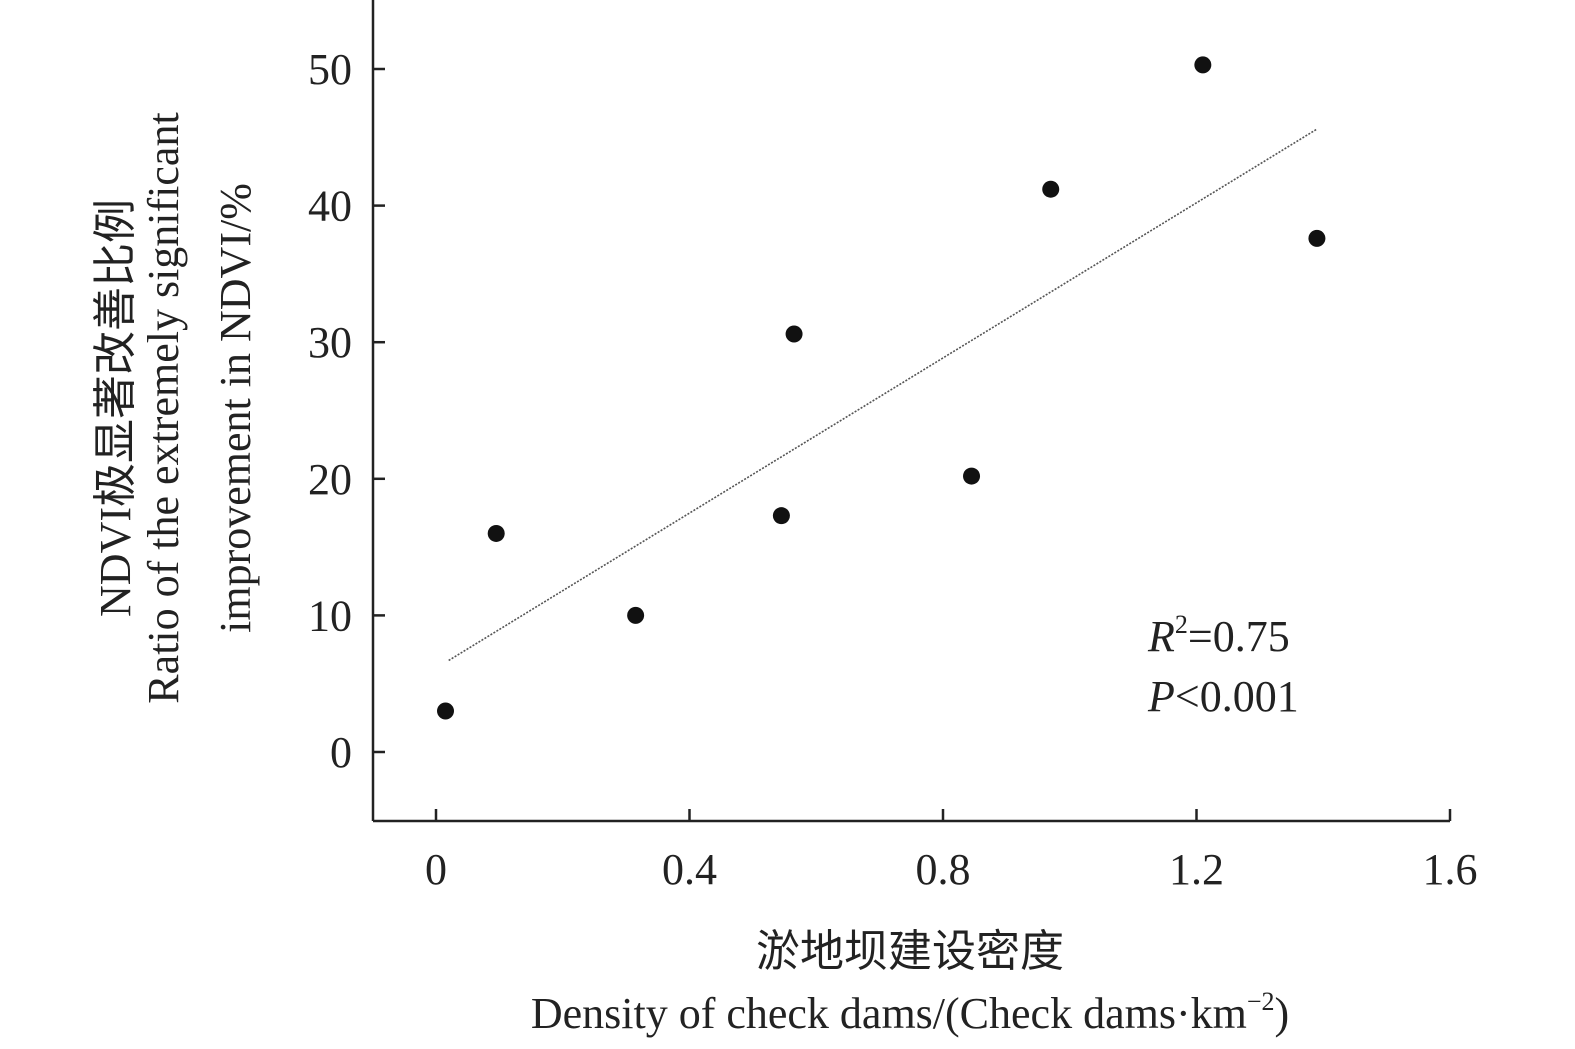  Describe the element at coordinates (235, 408) in the screenshot. I see `y-axis-title-en-line2: improvement in NDVI/%` at that location.